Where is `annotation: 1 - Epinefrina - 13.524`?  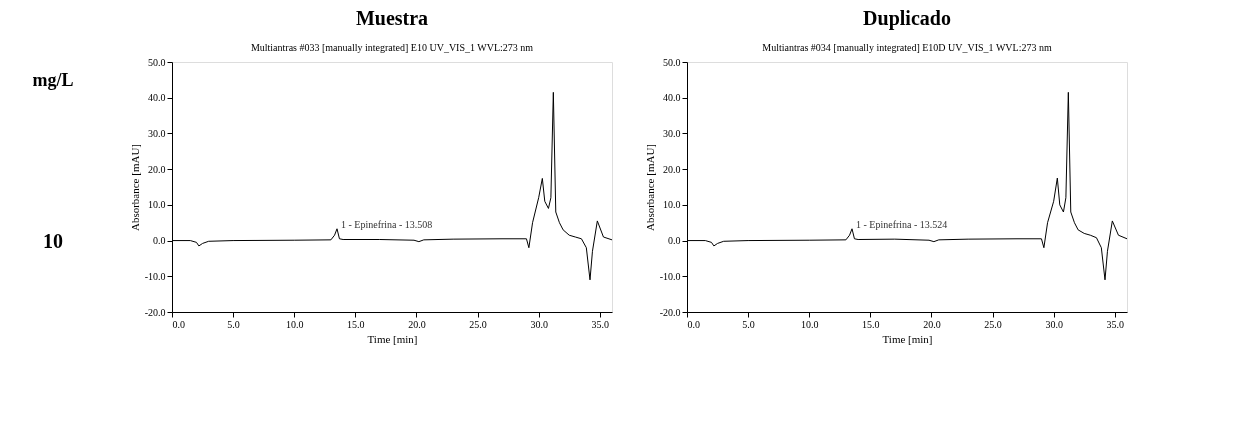
annotation: 1 - Epinefrina - 13.524 is located at coordinates (902, 224).